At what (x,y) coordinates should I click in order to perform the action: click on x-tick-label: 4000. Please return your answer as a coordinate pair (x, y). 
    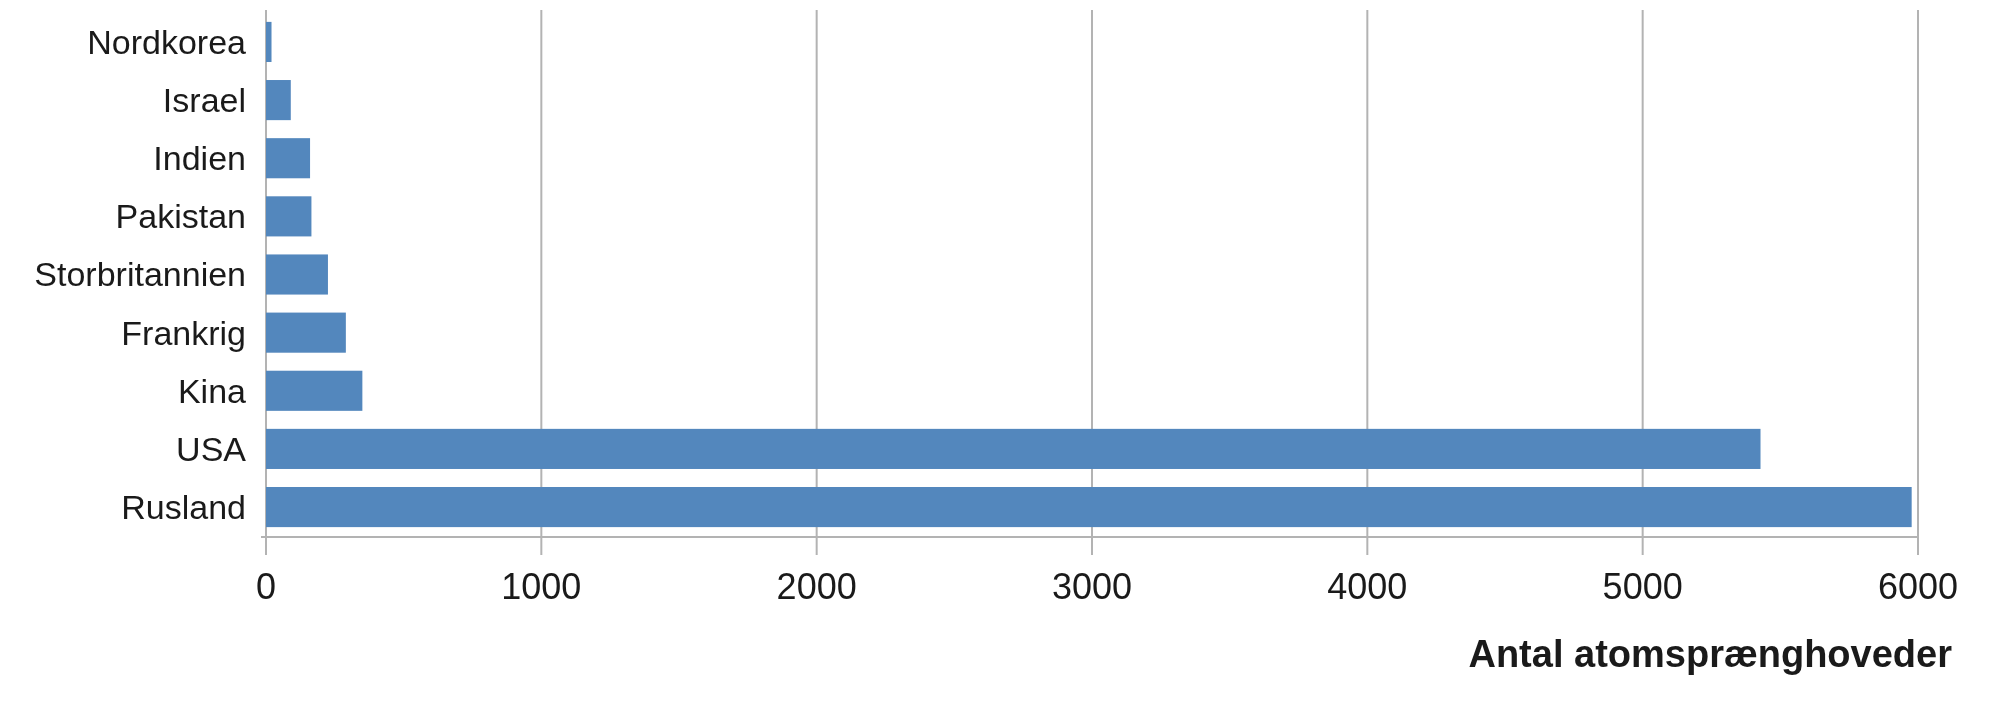
    Looking at the image, I should click on (1367, 586).